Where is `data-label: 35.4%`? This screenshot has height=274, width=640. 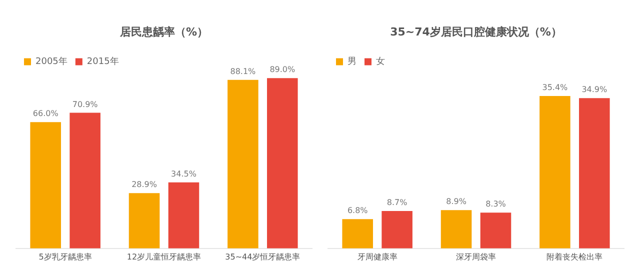 data-label: 35.4% is located at coordinates (555, 87).